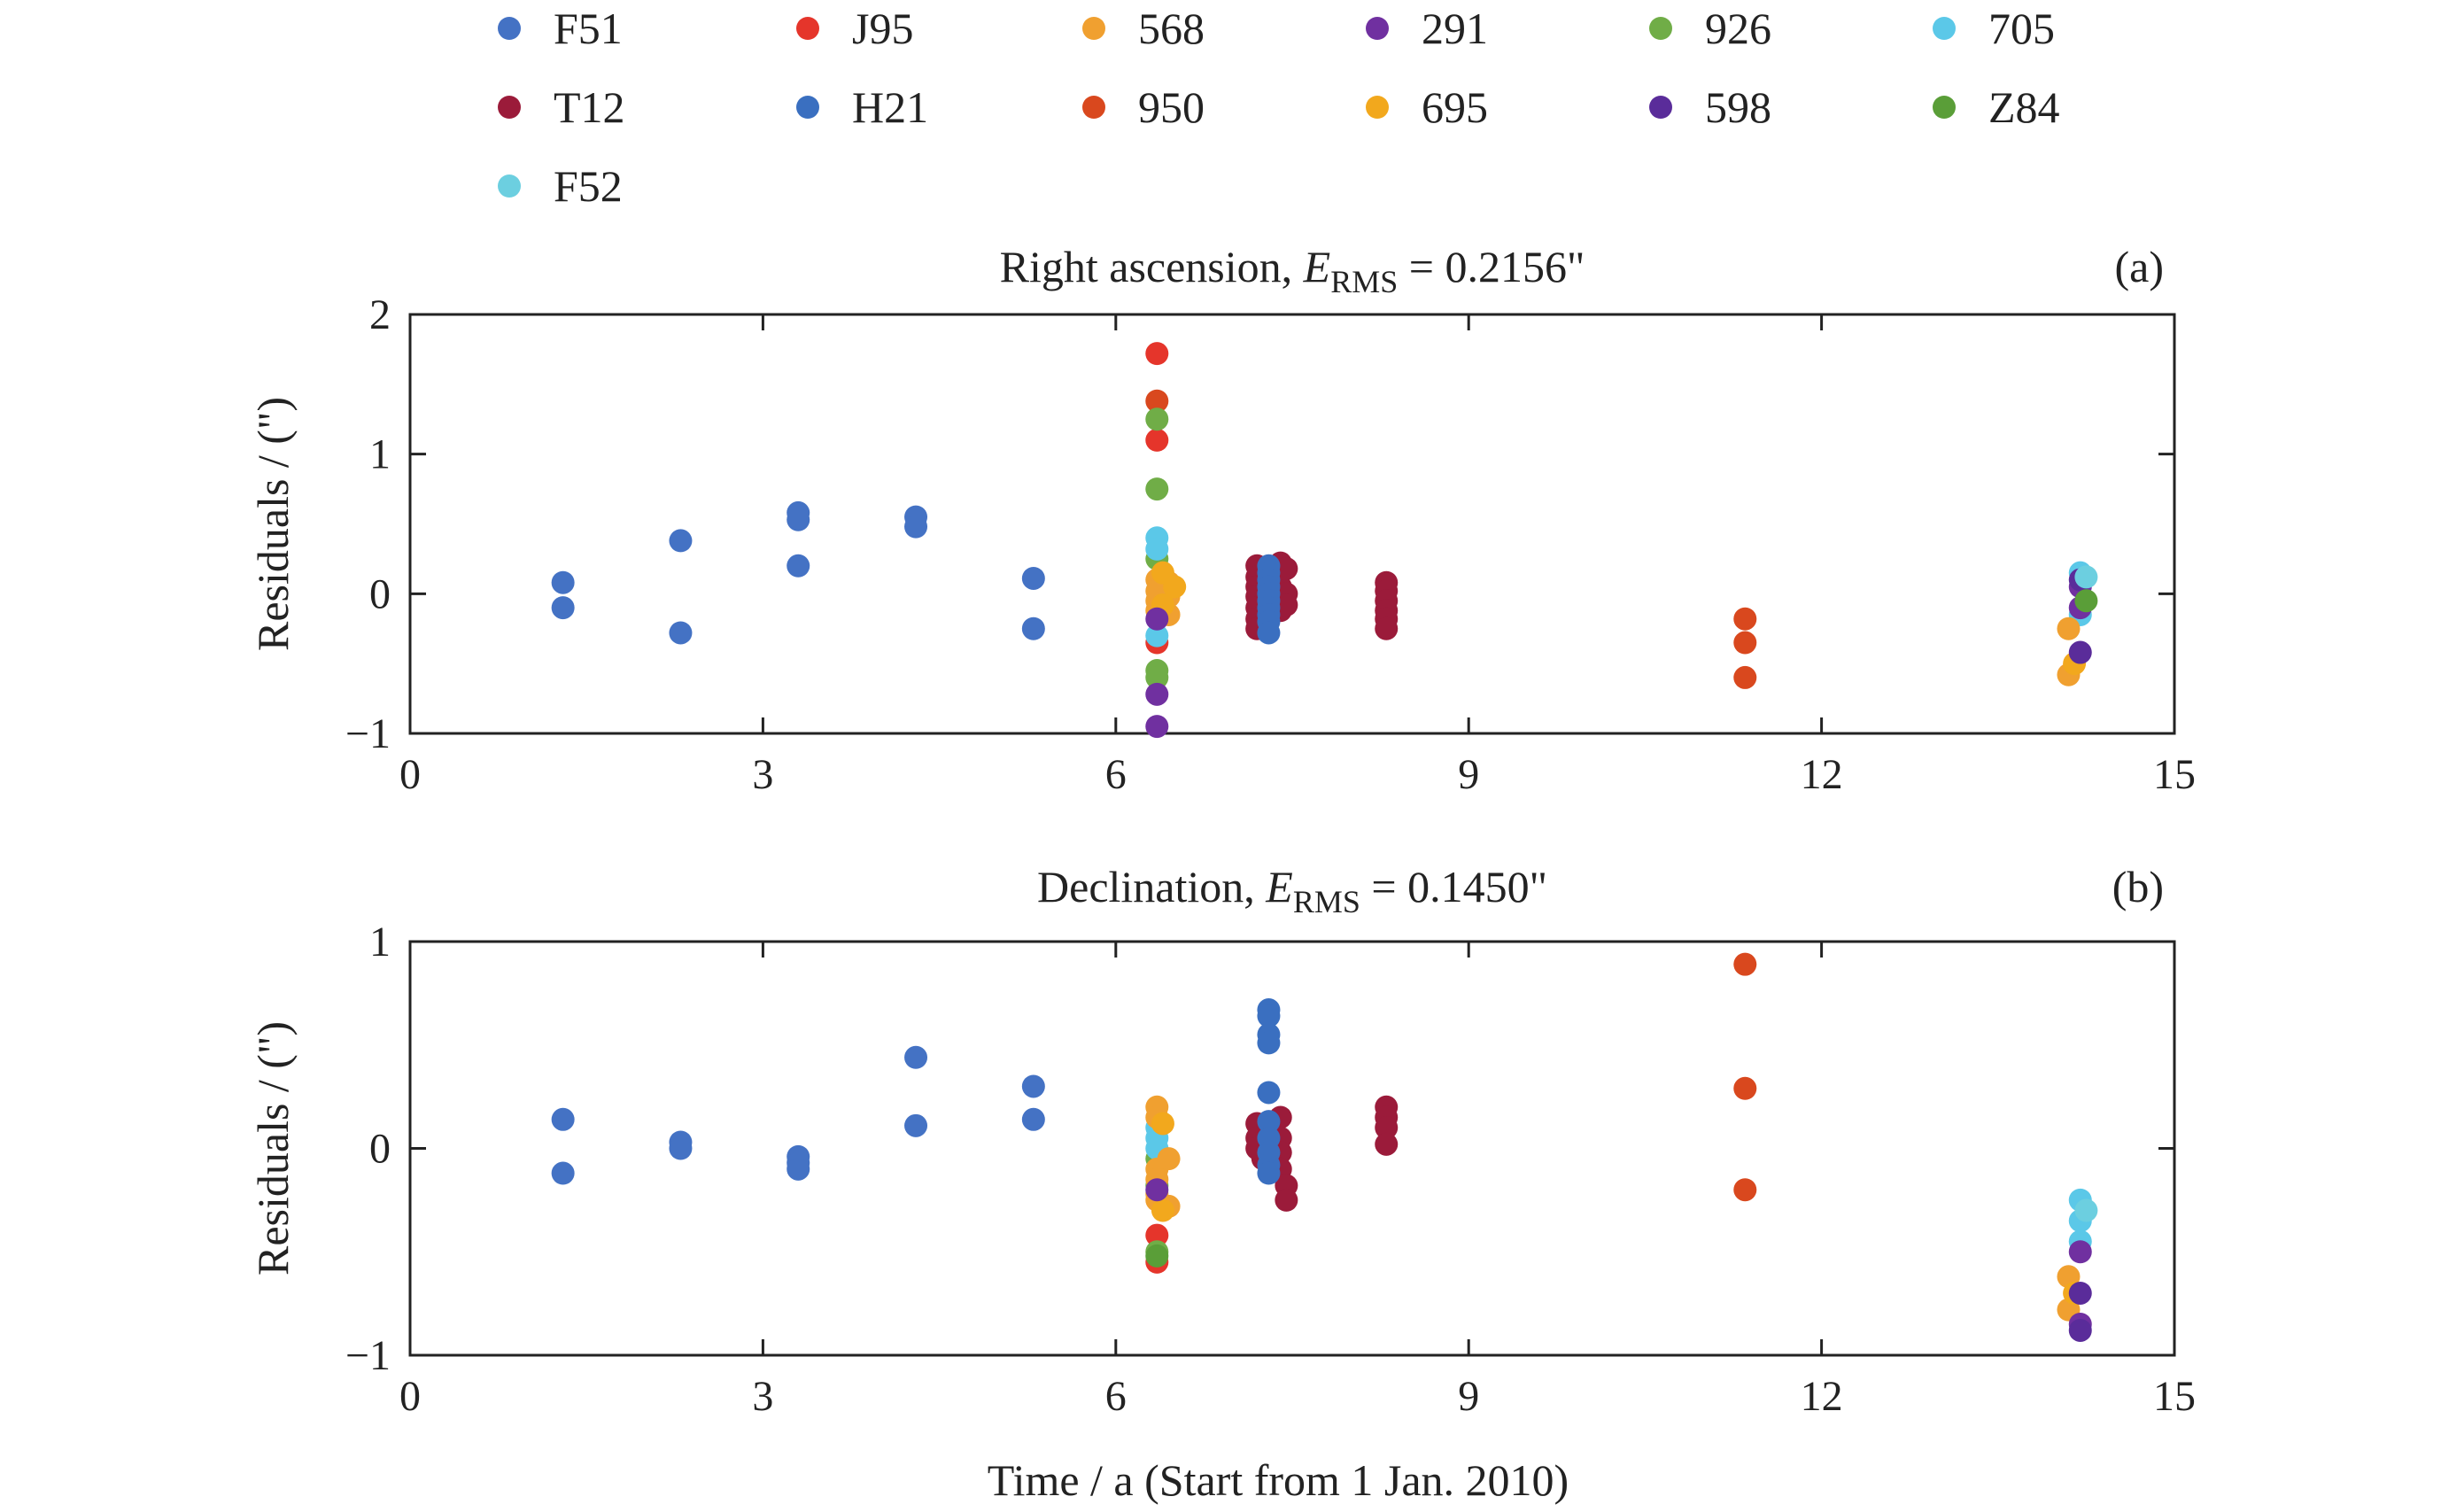 The height and width of the screenshot is (1512, 2441). What do you see at coordinates (882, 29) in the screenshot?
I see `legend-label: J95` at bounding box center [882, 29].